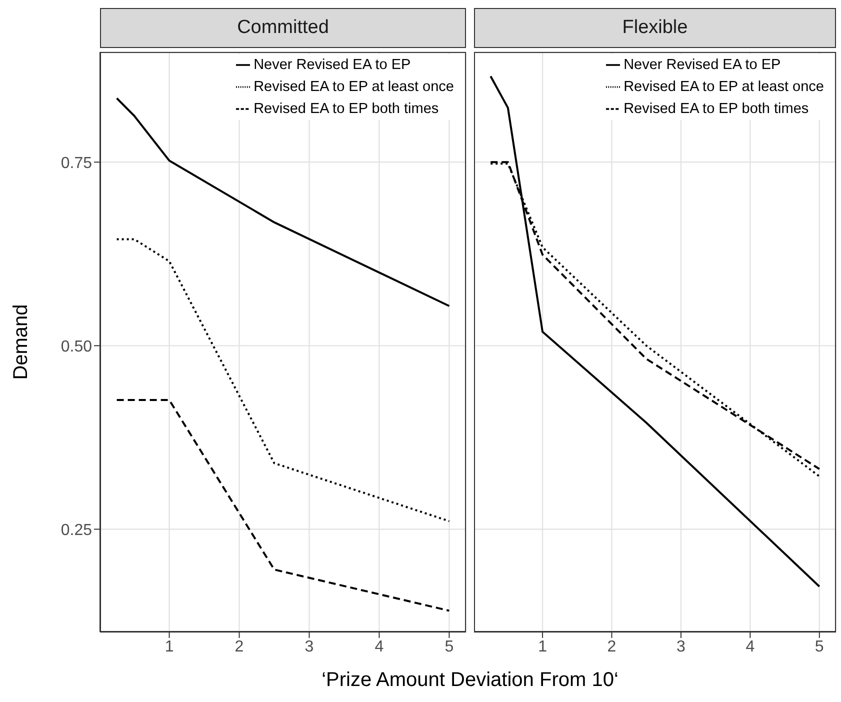 Image resolution: width=841 pixels, height=702 pixels. What do you see at coordinates (21, 342) in the screenshot?
I see `y-axis-title: Demand` at bounding box center [21, 342].